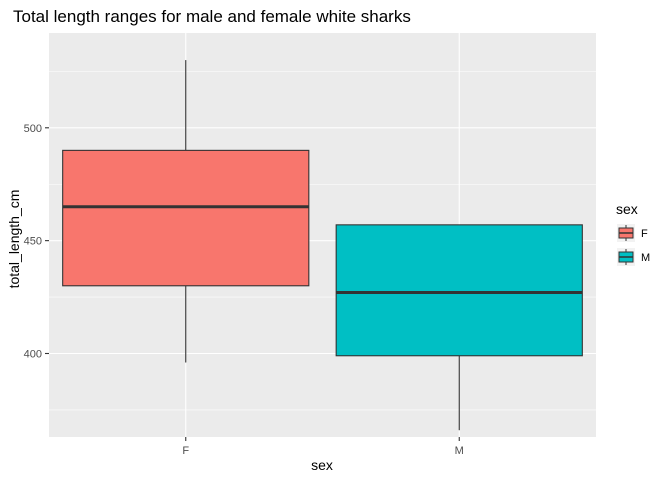 Image resolution: width=672 pixels, height=480 pixels. I want to click on legend-title: sex, so click(627, 209).